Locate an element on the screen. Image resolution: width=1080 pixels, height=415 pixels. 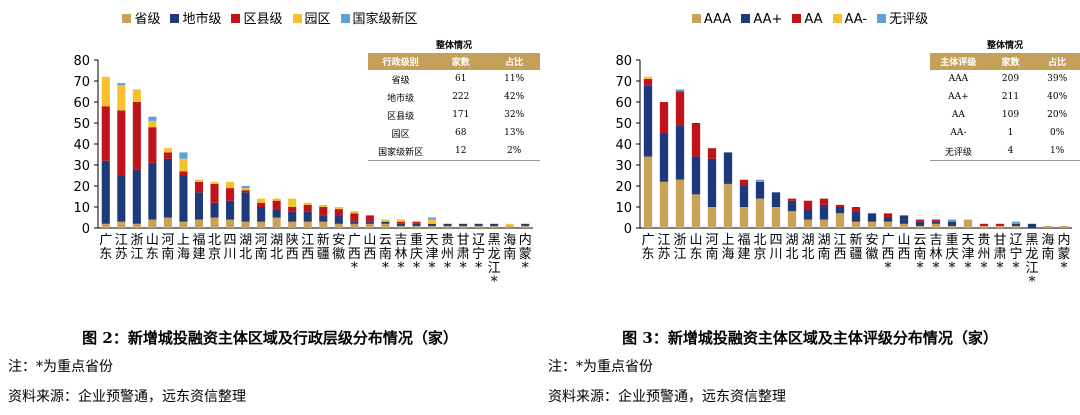
summary-row: AA+ 211 40% is located at coordinates (1005, 97).